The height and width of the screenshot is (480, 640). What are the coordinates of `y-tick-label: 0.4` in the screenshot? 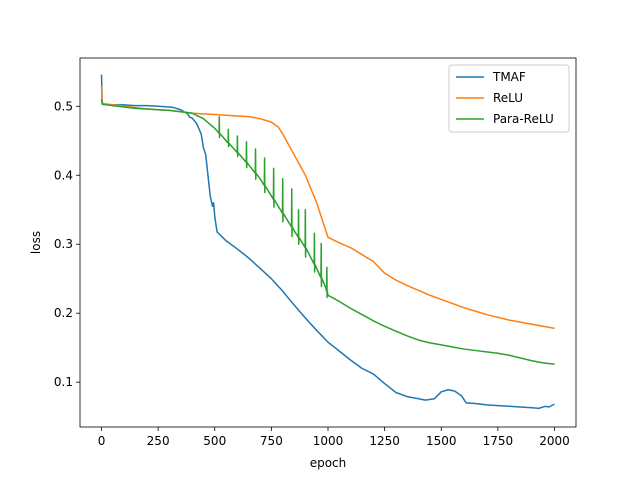 It's located at (63, 175).